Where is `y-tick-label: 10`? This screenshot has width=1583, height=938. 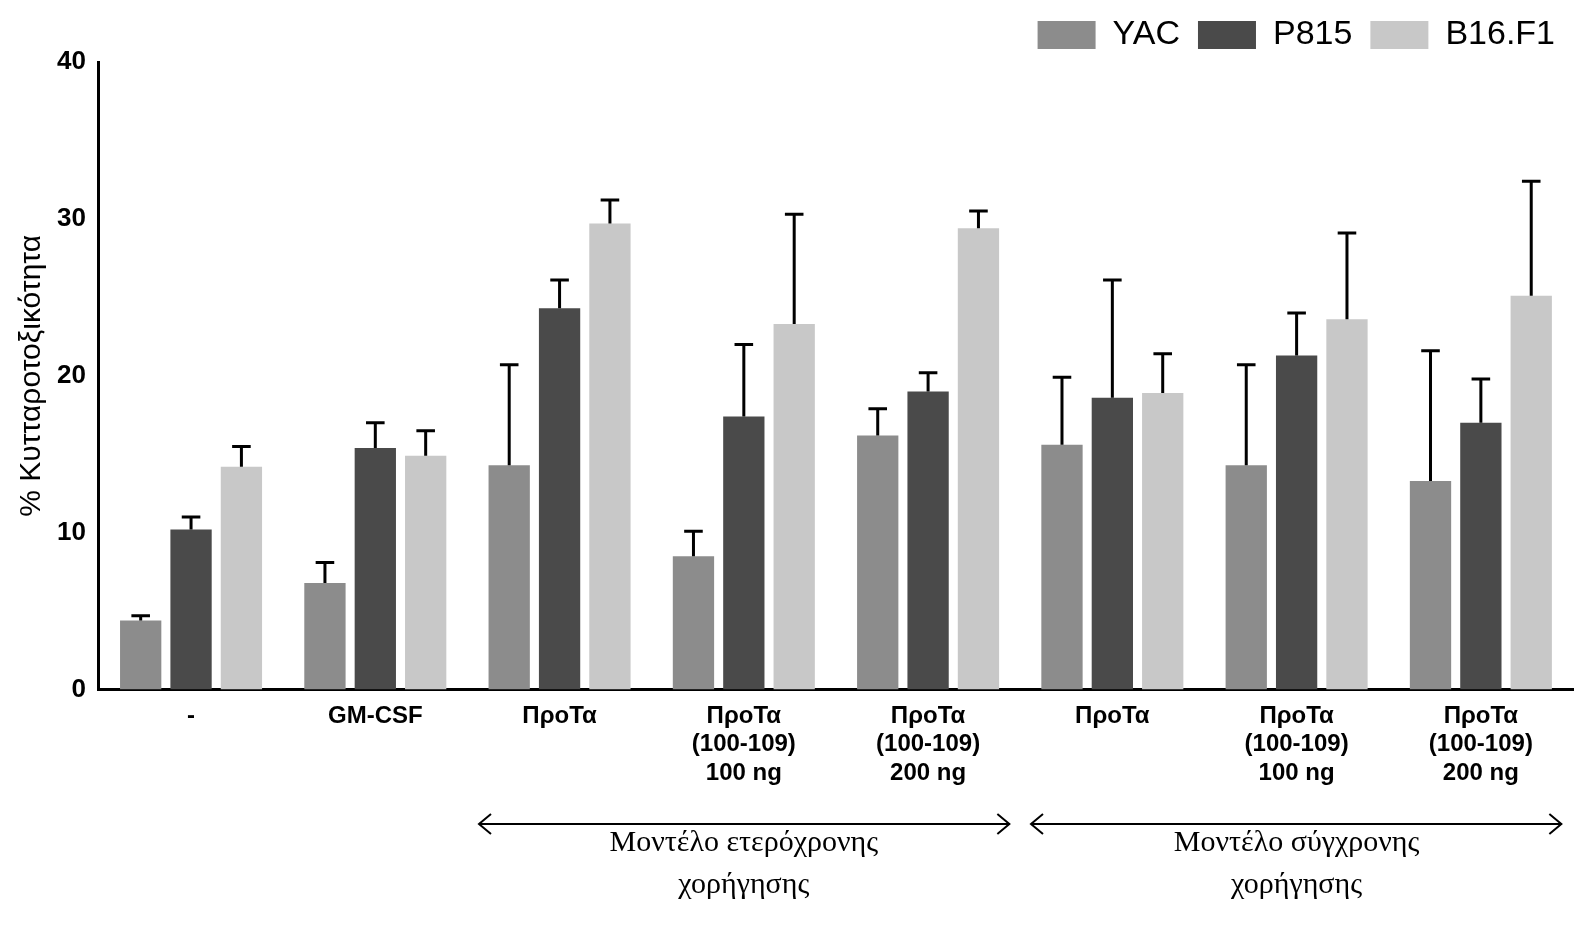 y-tick-label: 10 is located at coordinates (71, 530).